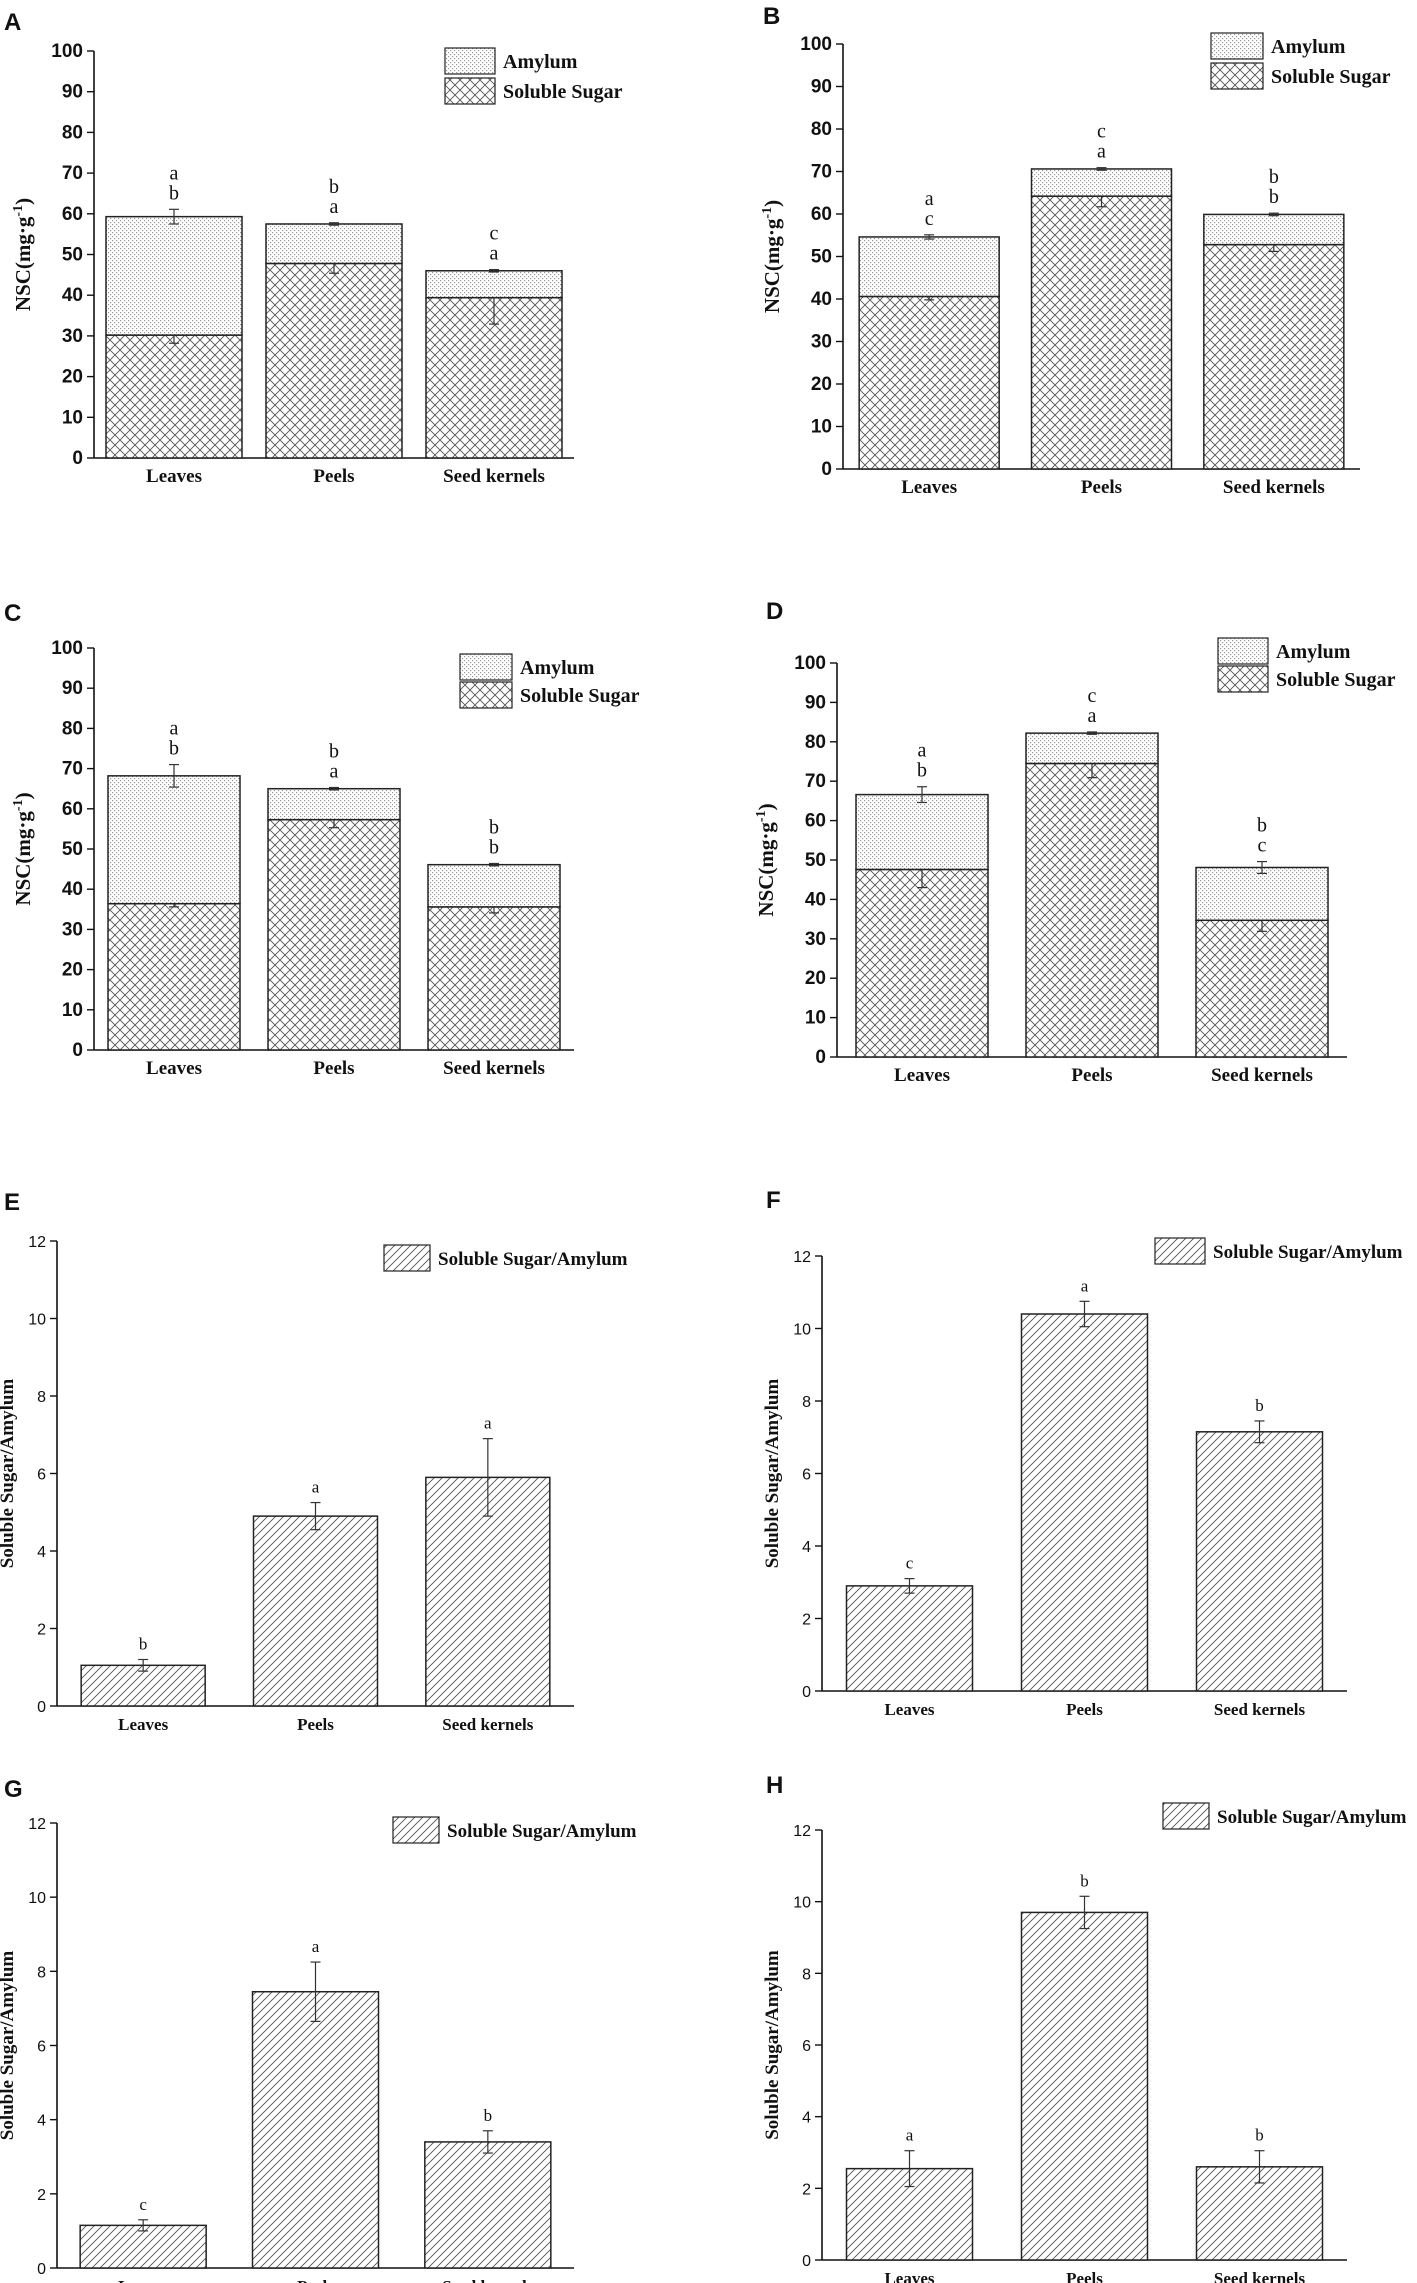 This screenshot has width=1417, height=2283. I want to click on panel-f-group-peels: a, so click(1084, 1484).